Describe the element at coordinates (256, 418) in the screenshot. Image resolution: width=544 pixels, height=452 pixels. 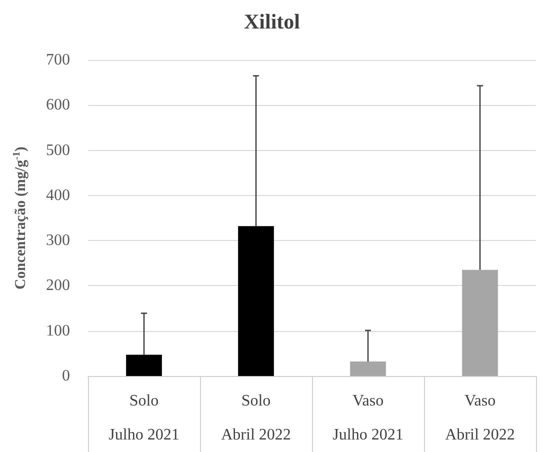
I see `x-tick-label: Solo Abril 2022` at that location.